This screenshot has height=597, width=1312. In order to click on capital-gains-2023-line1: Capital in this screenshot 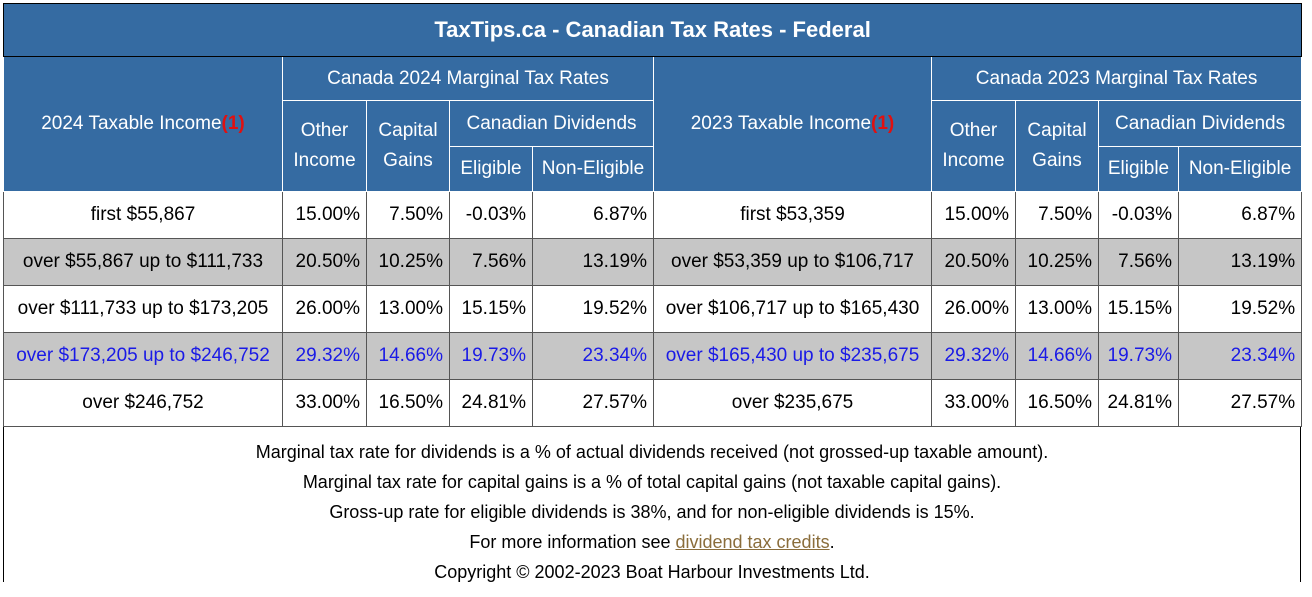, I will do `click(1057, 130)`.